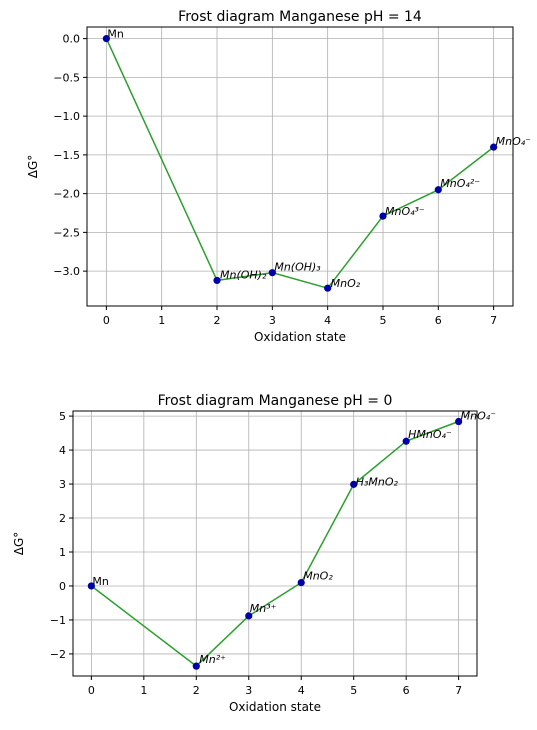  Describe the element at coordinates (62, 518) in the screenshot. I see `y-tick-label: 2` at that location.